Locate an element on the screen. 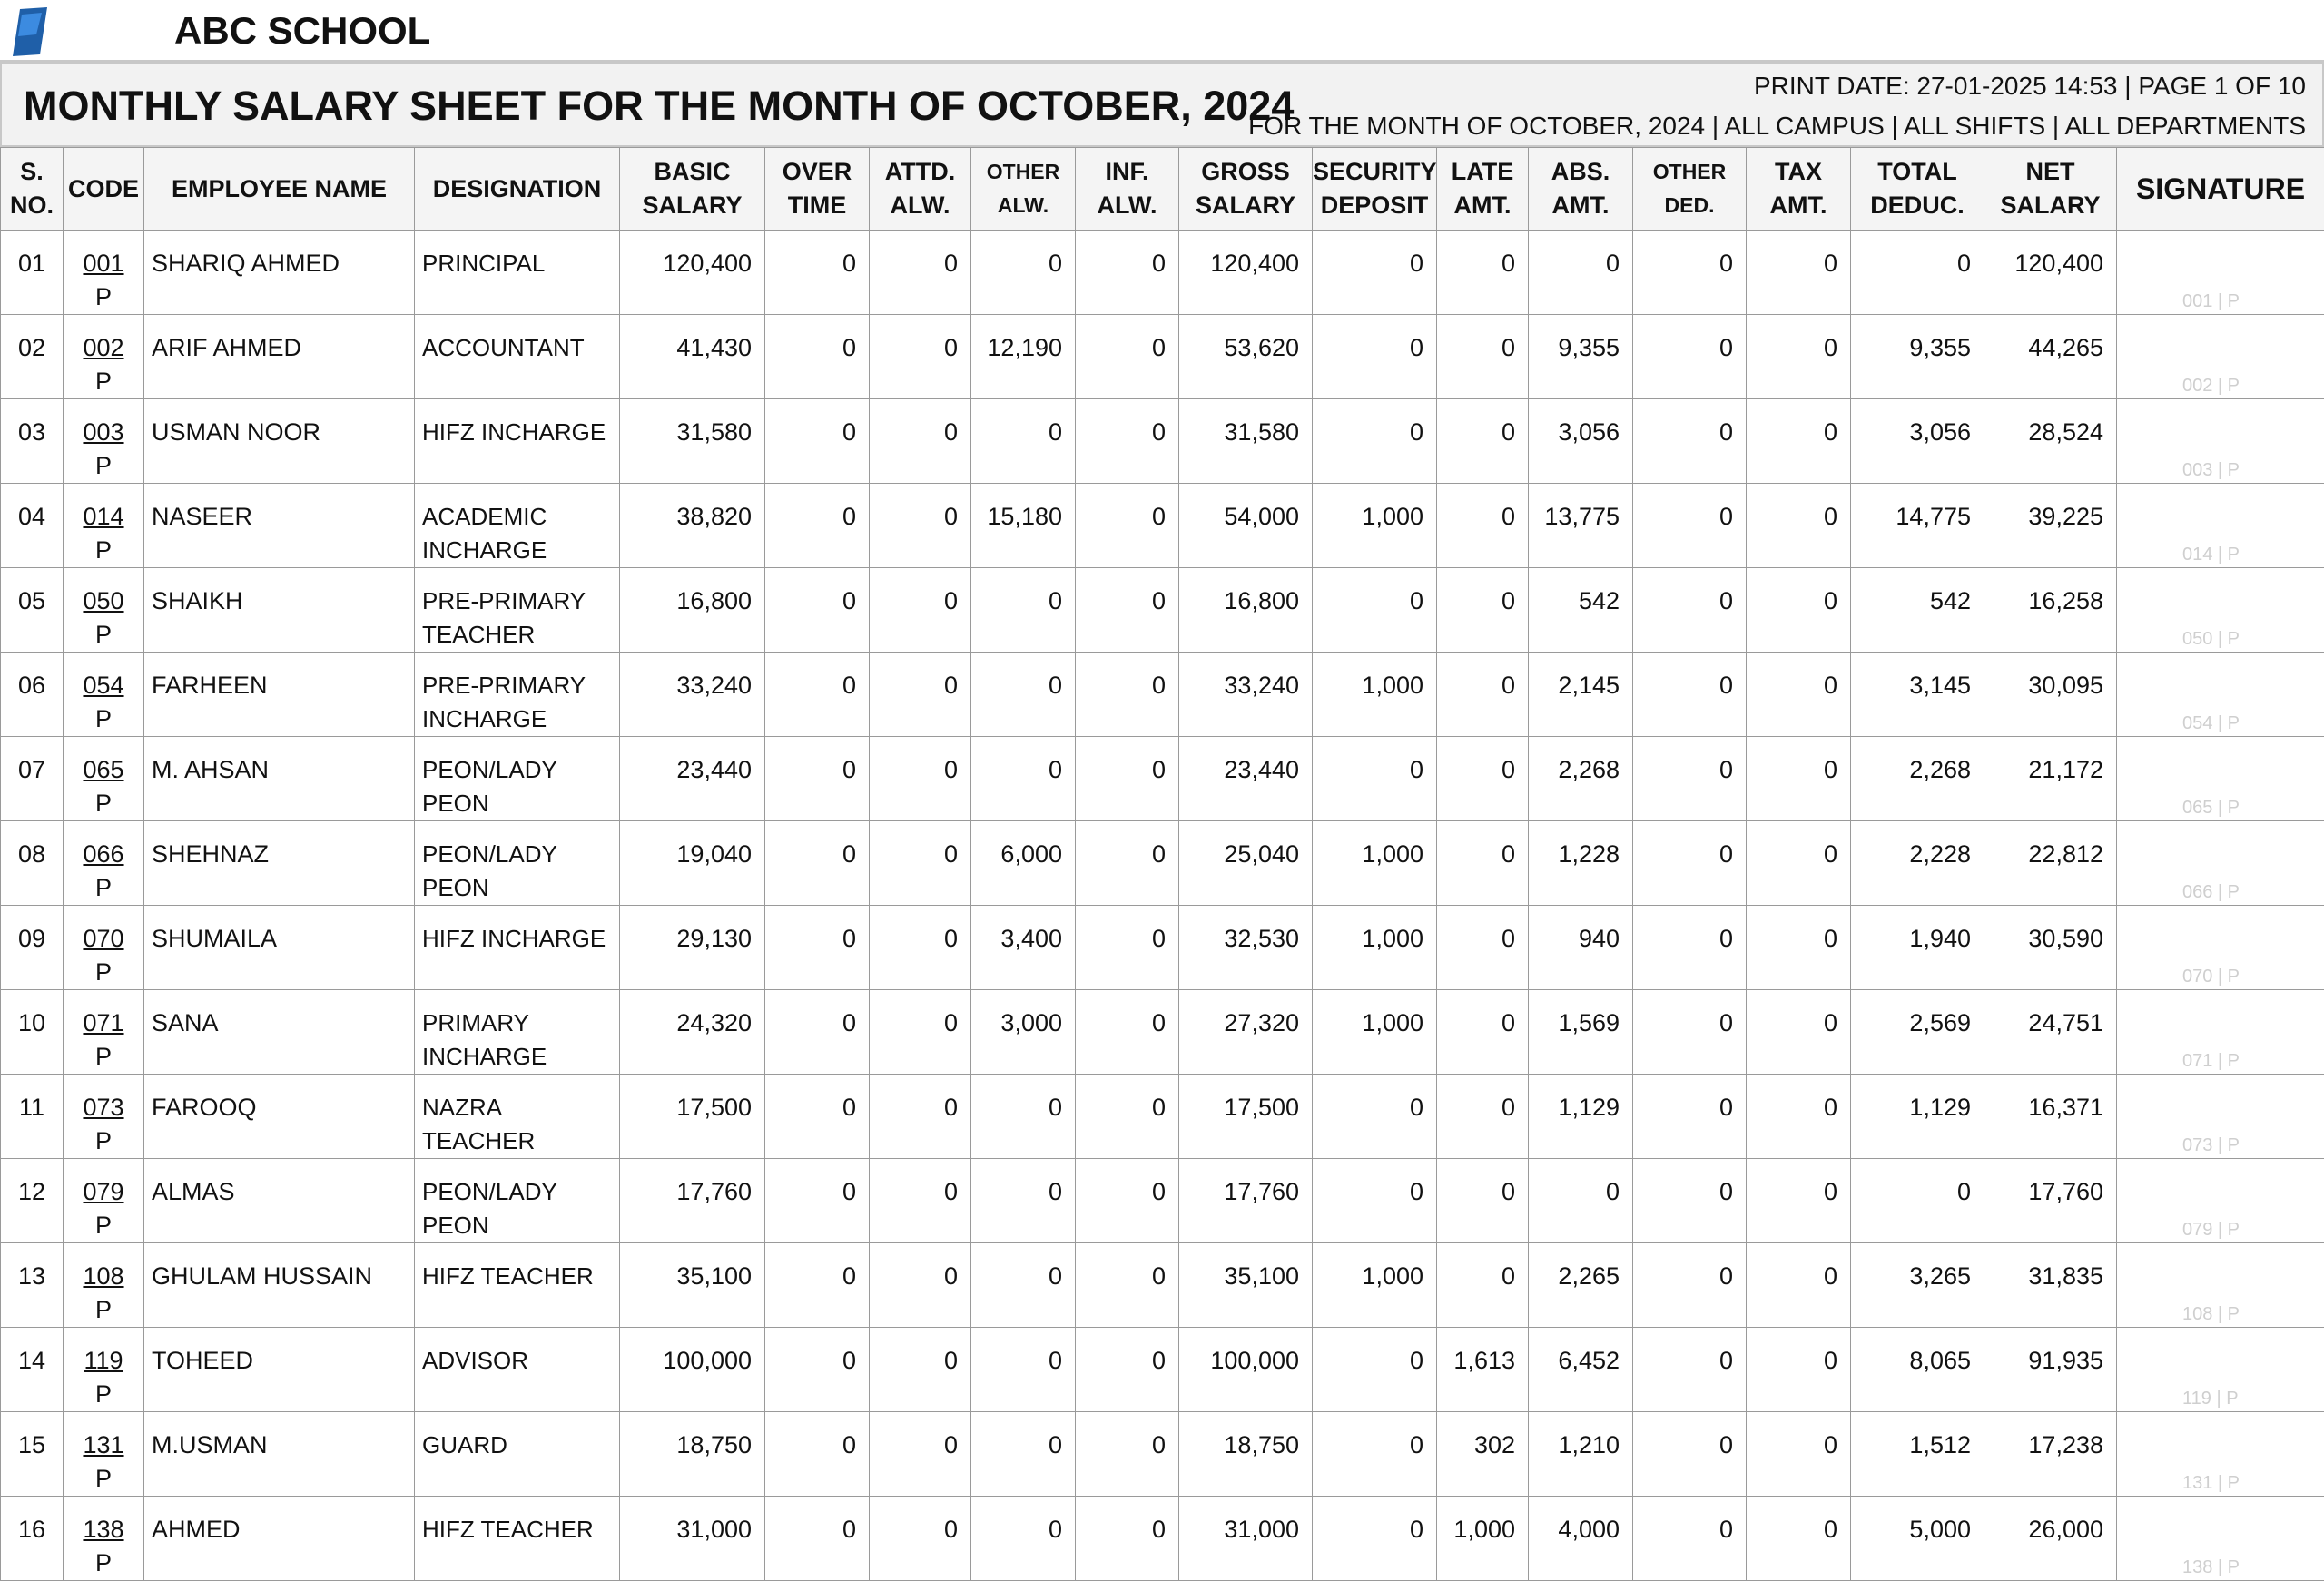  amount: 35,100 is located at coordinates (1246, 1285).